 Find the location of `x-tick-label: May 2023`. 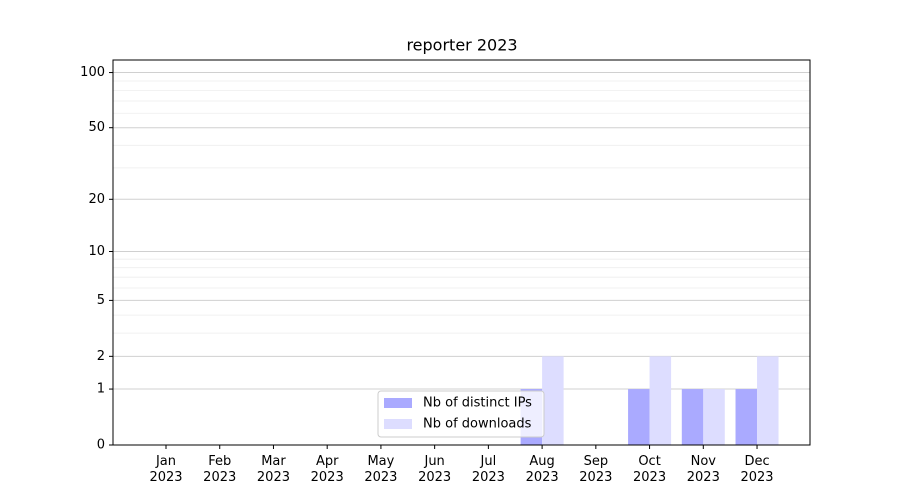

x-tick-label: May 2023 is located at coordinates (380, 469).